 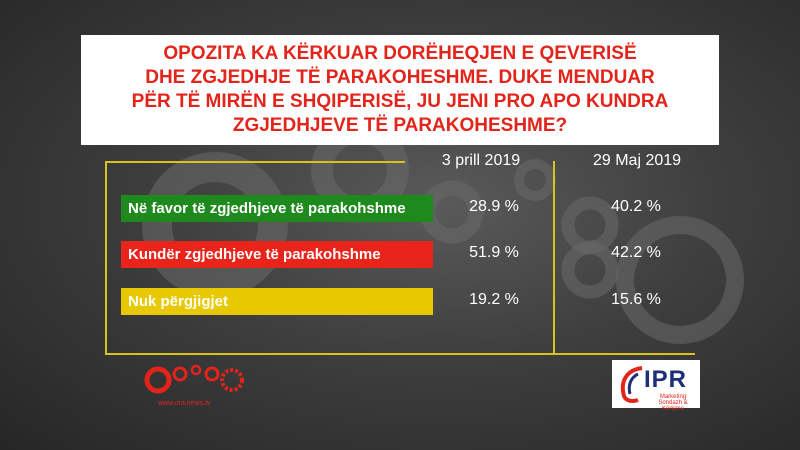 I want to click on value-no-answer-may: 15.6 %, so click(x=636, y=299).